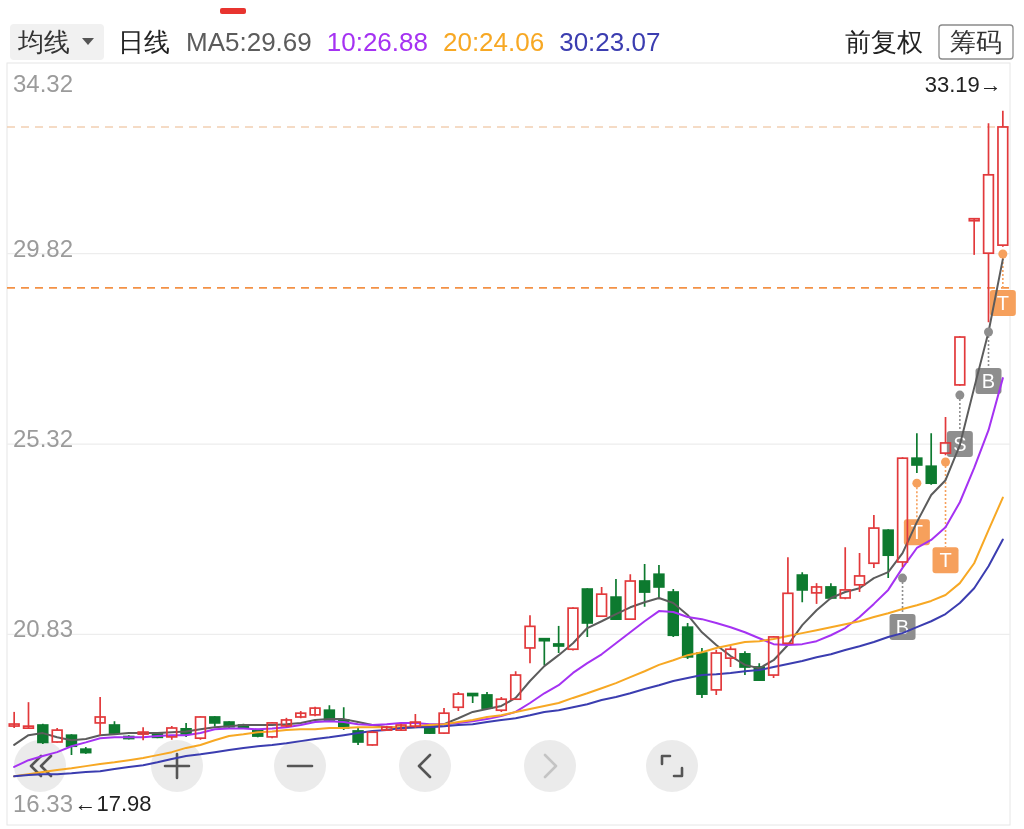 Image resolution: width=1024 pixels, height=829 pixels. Describe the element at coordinates (144, 42) in the screenshot. I see `title: 日线` at that location.